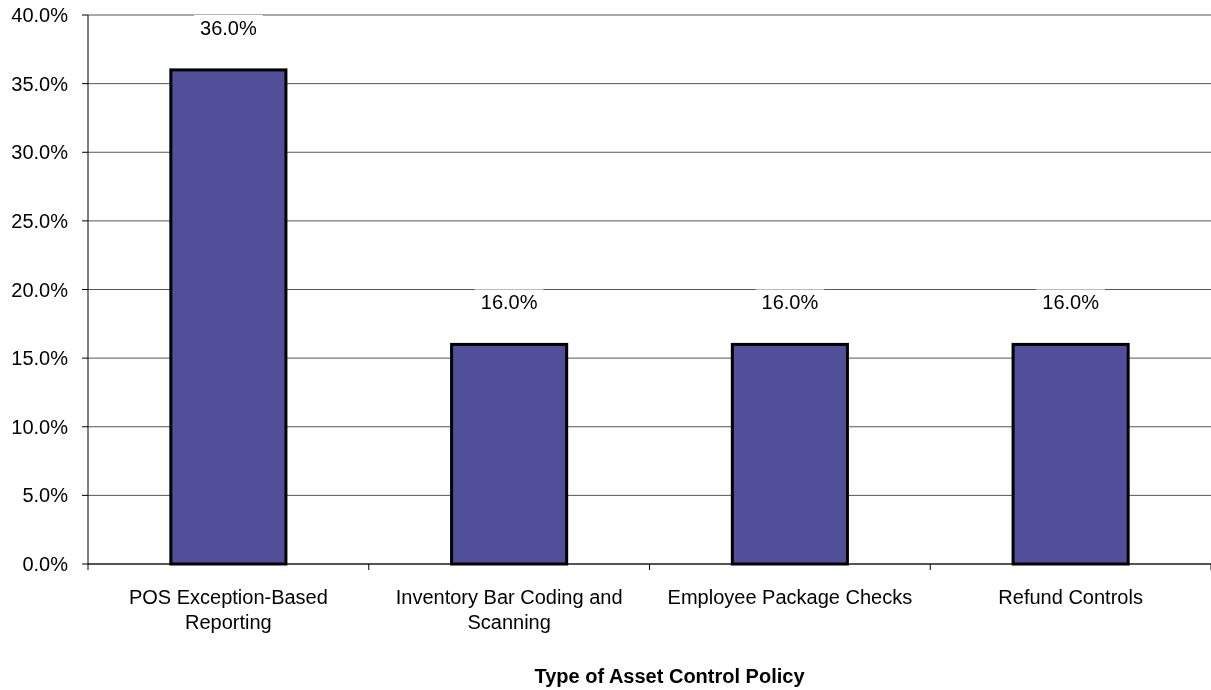 This screenshot has width=1211, height=690. What do you see at coordinates (40, 152) in the screenshot?
I see `y-tick-label: 30.0%` at bounding box center [40, 152].